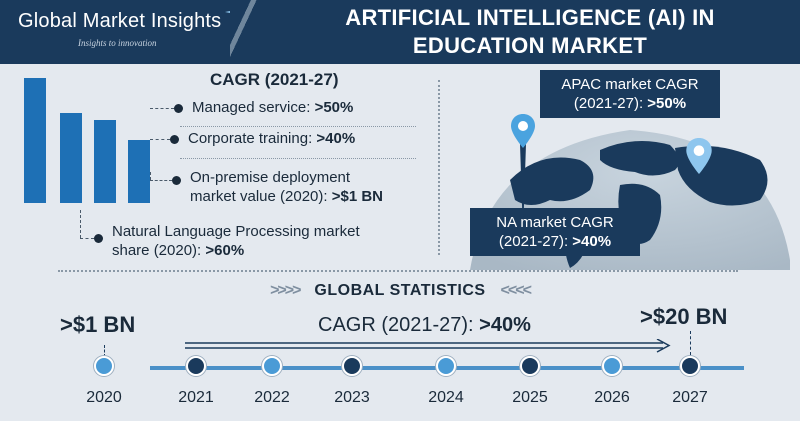 This screenshot has height=421, width=800. Describe the element at coordinates (104, 366) in the screenshot. I see `timeline-node-2020` at that location.